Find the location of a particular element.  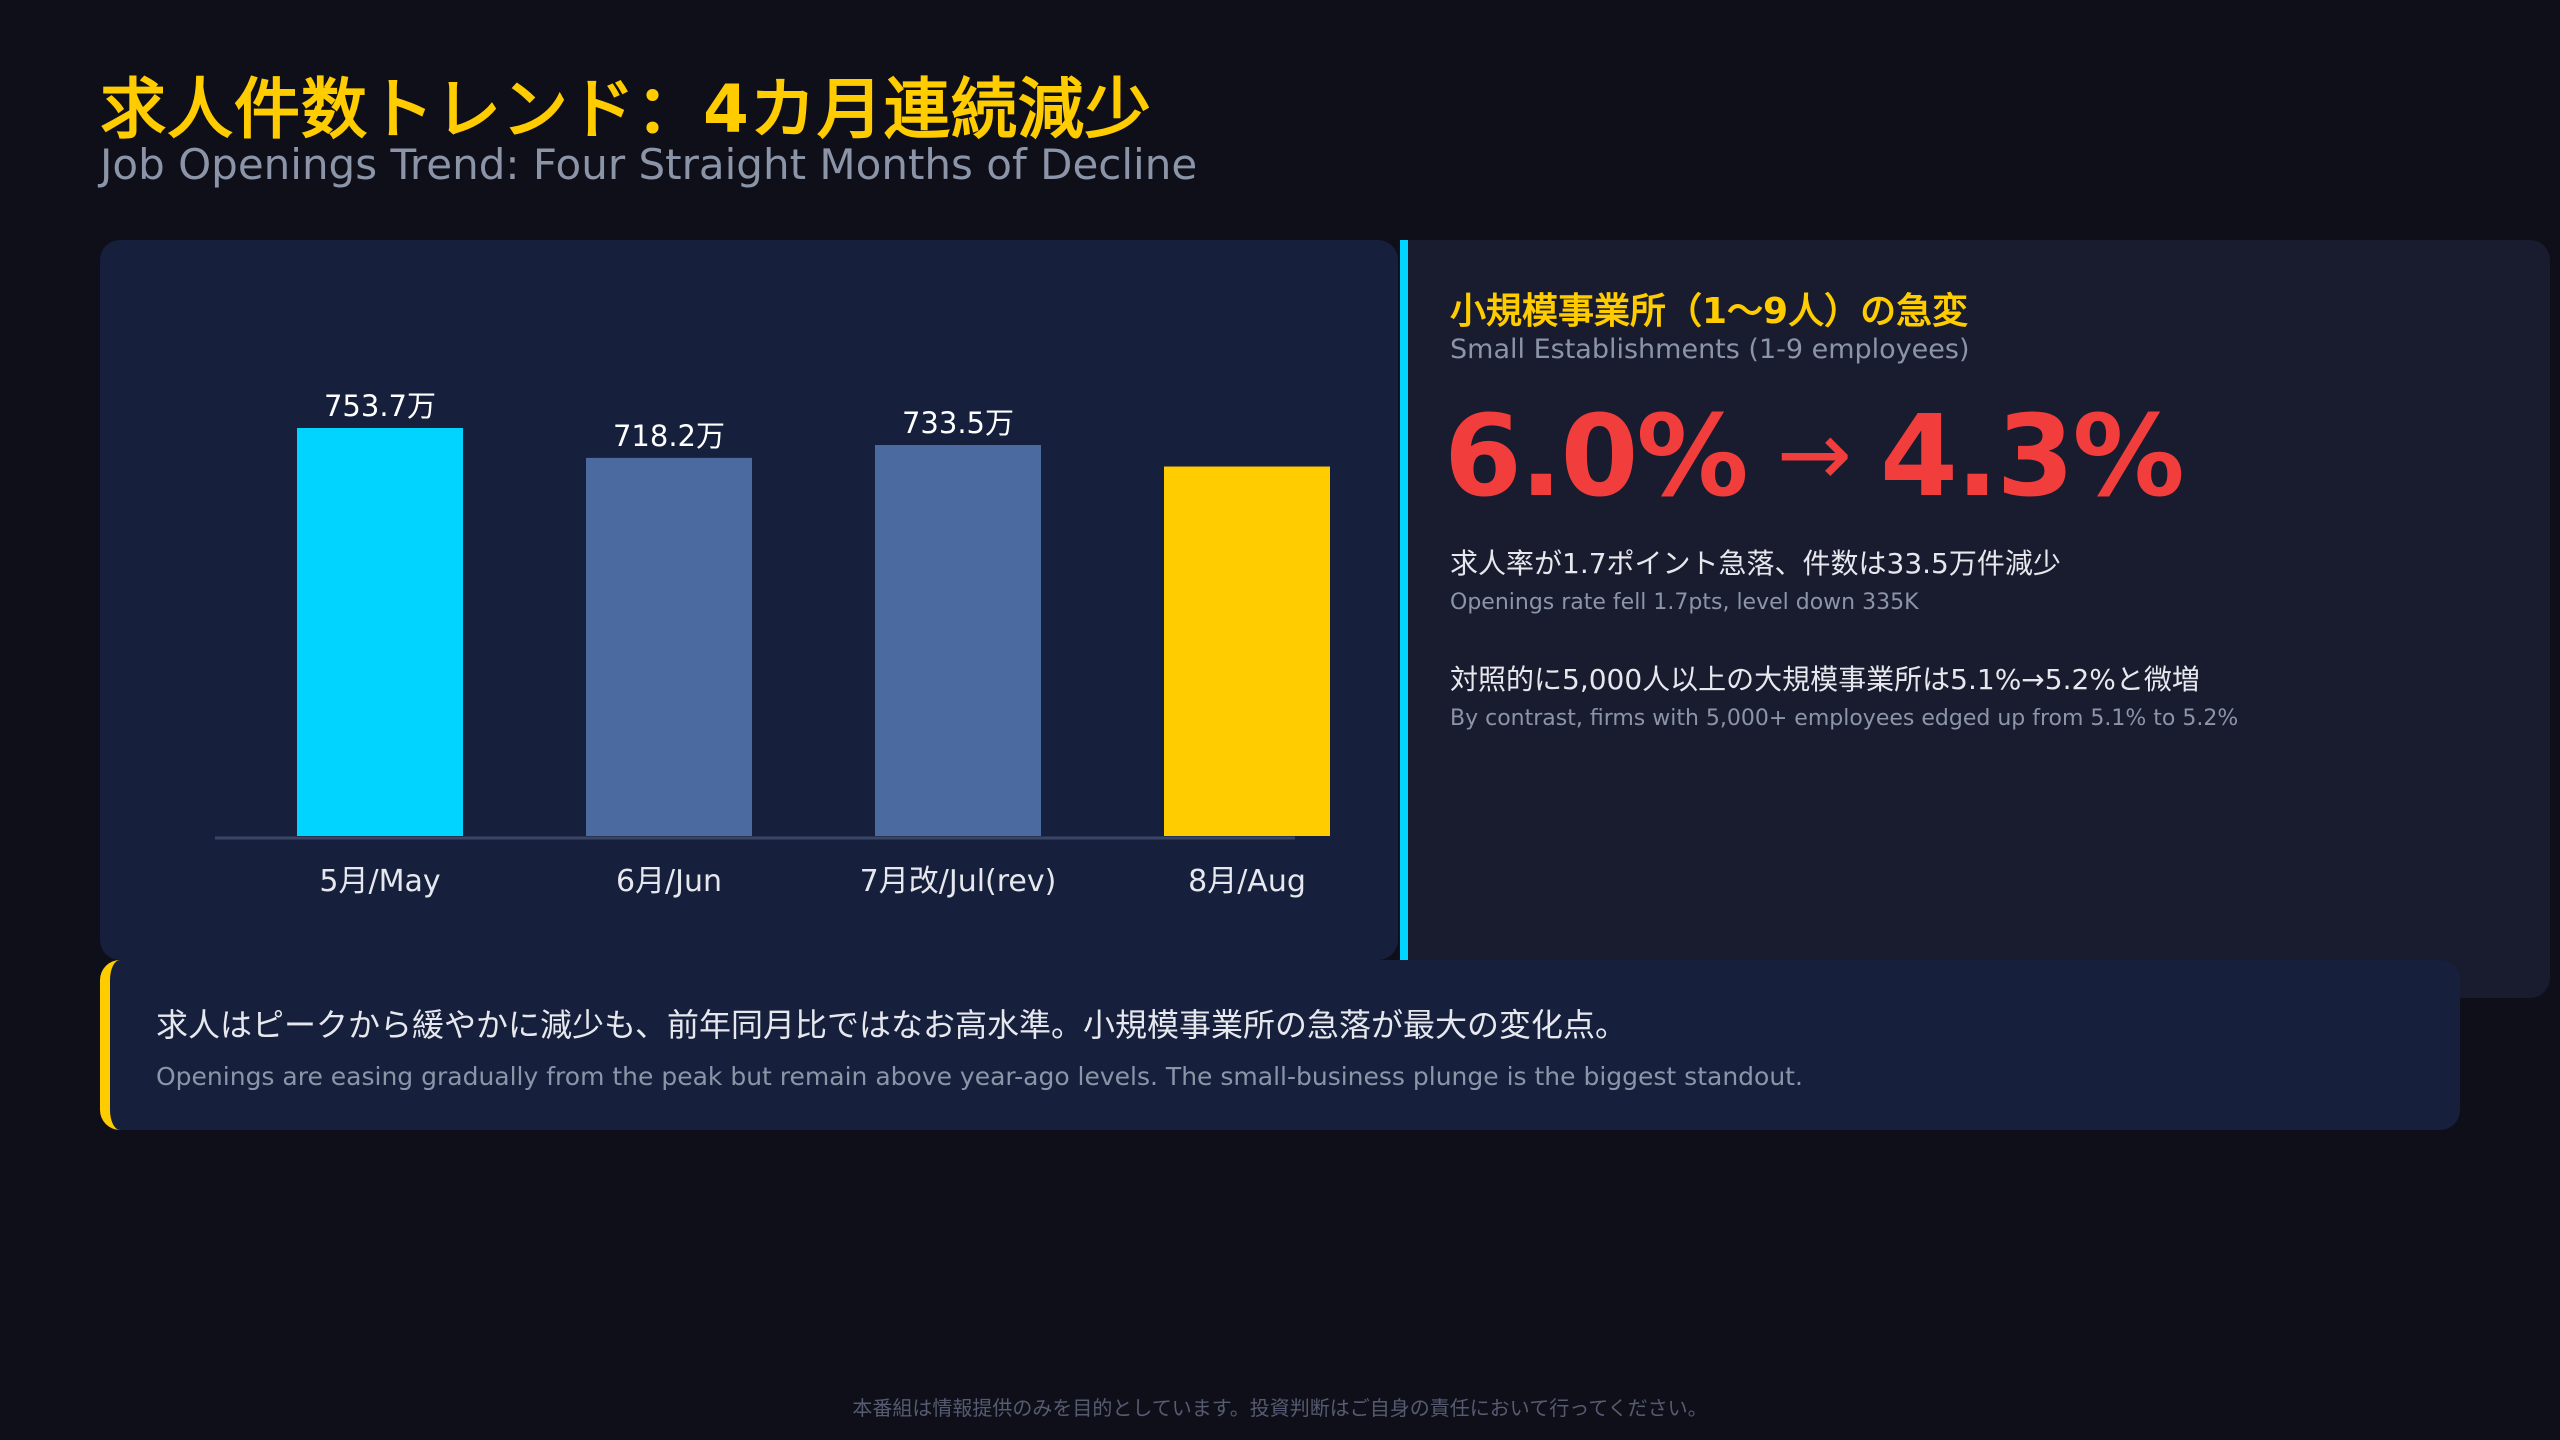

page-title: 求人件数トレンド：4カ月連続減少 is located at coordinates (626, 109).